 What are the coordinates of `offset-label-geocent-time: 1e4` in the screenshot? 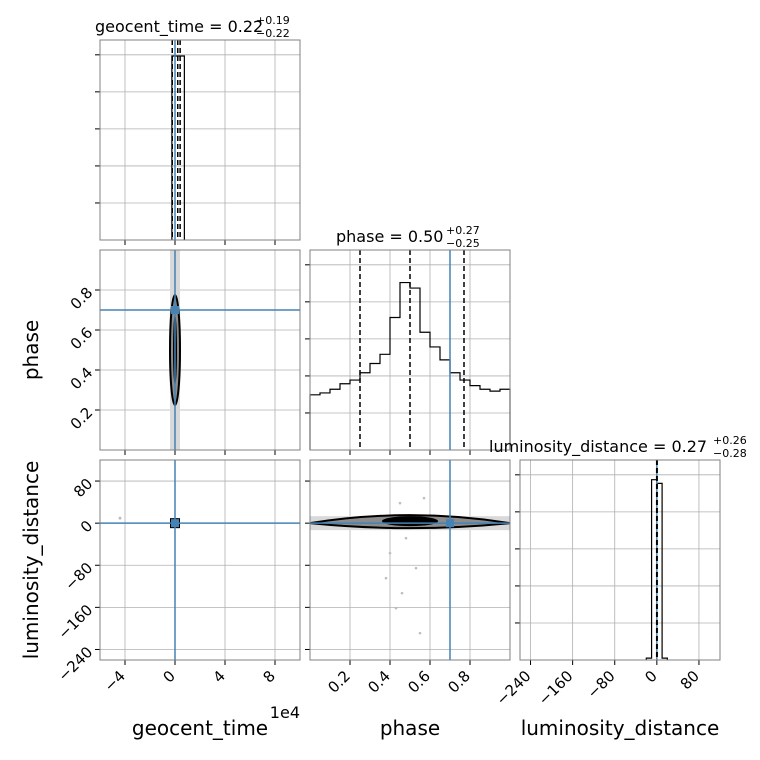 It's located at (285, 712).